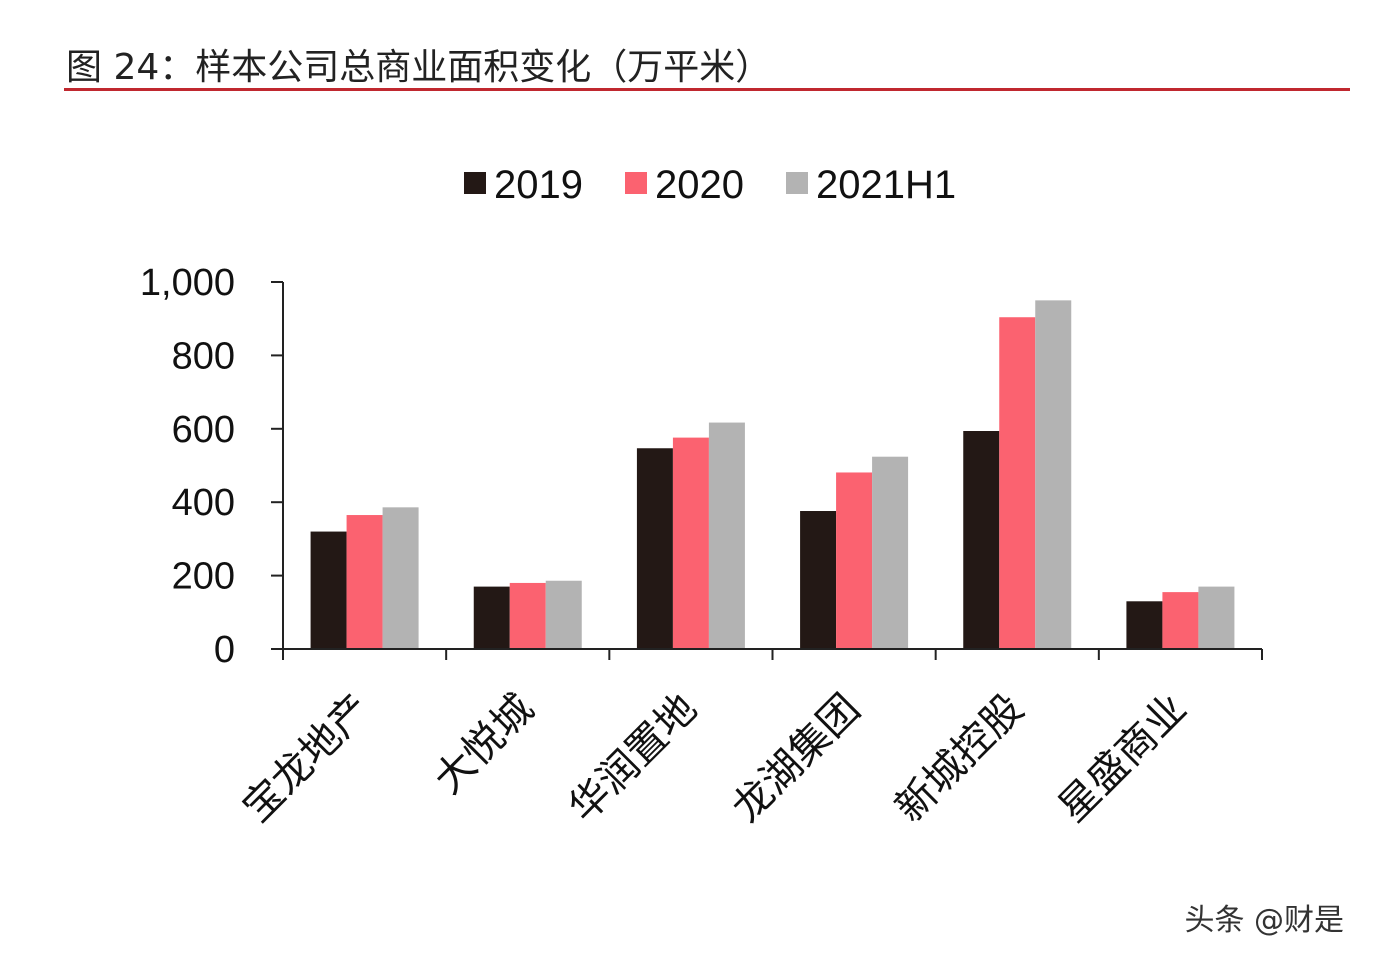 The width and height of the screenshot is (1374, 962). Describe the element at coordinates (307, 759) in the screenshot. I see `x-category-label: 宝龙地产` at that location.